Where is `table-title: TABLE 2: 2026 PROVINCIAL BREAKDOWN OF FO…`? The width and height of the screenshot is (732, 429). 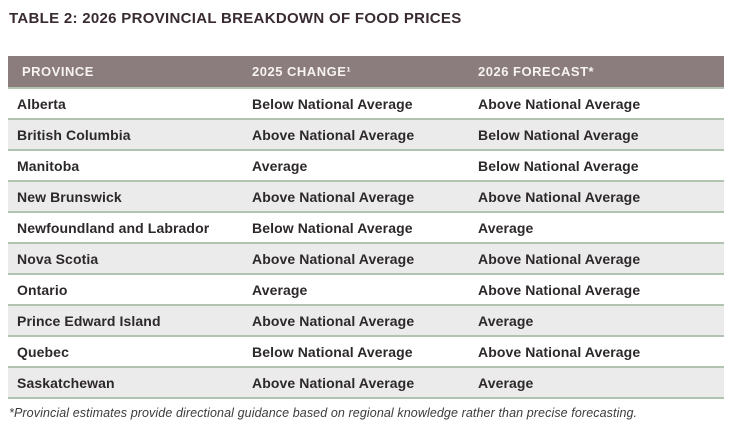
table-title: TABLE 2: 2026 PROVINCIAL BREAKDOWN OF FO… is located at coordinates (235, 18).